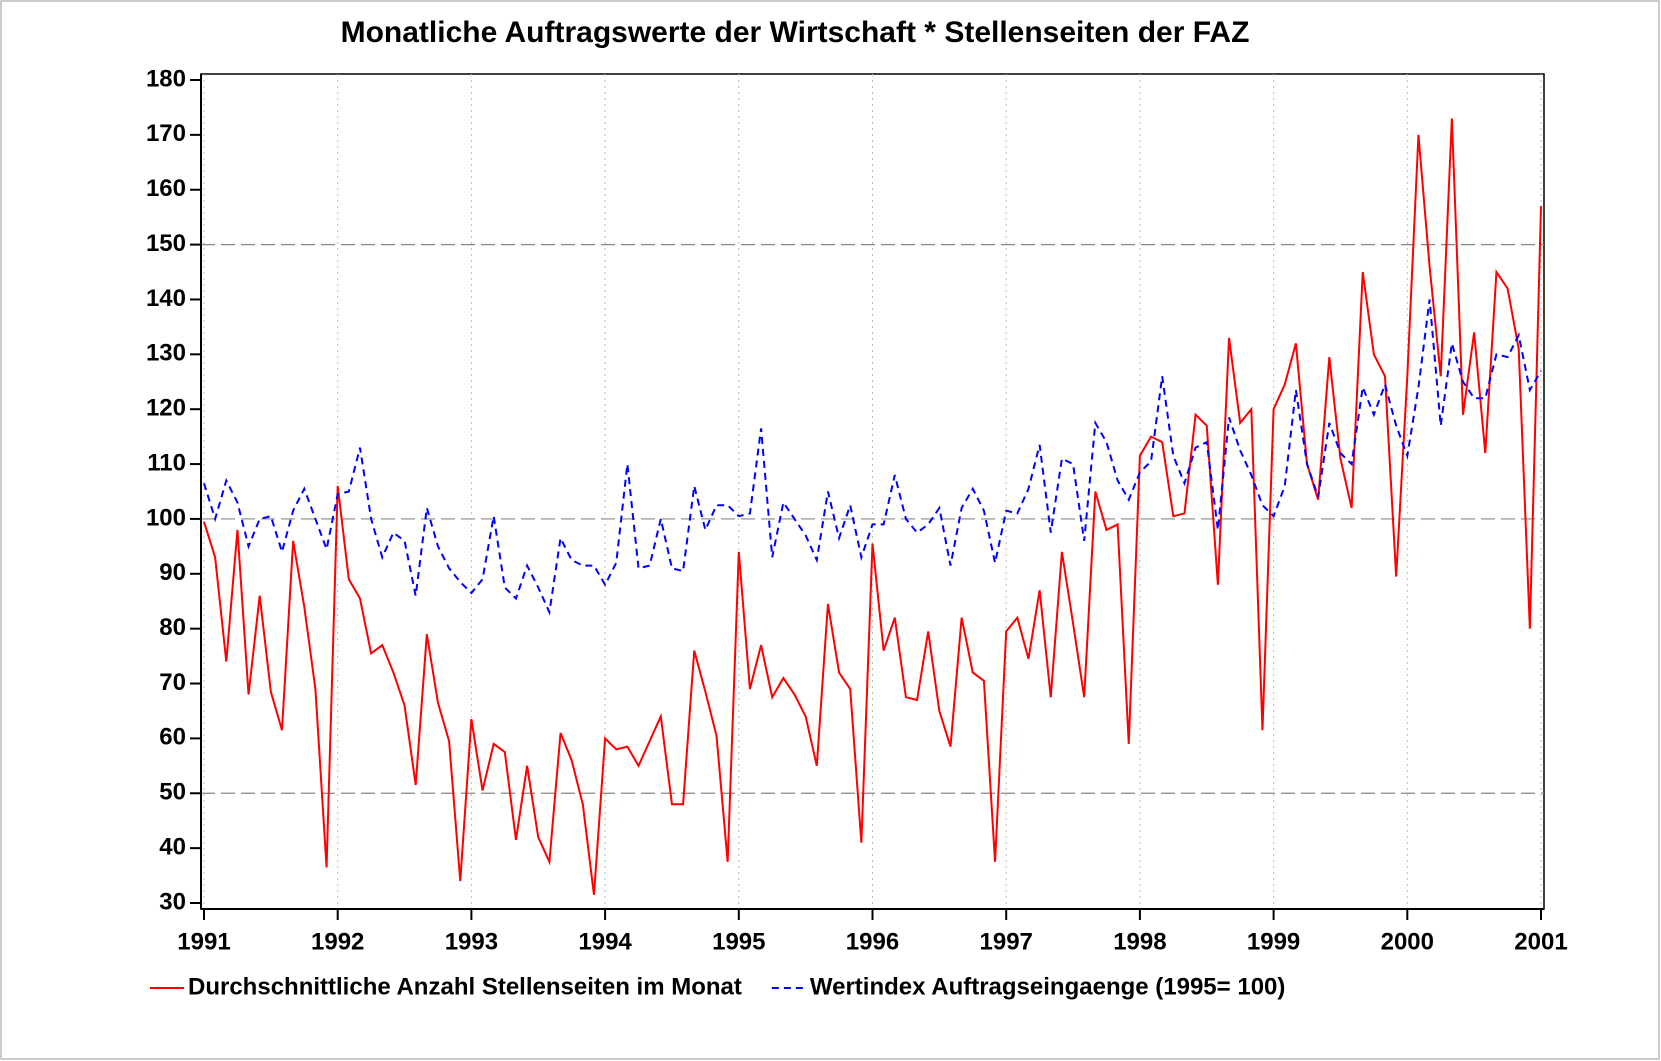 Image resolution: width=1661 pixels, height=1061 pixels. Describe the element at coordinates (872, 941) in the screenshot. I see `x-tick-label: 1996` at that location.